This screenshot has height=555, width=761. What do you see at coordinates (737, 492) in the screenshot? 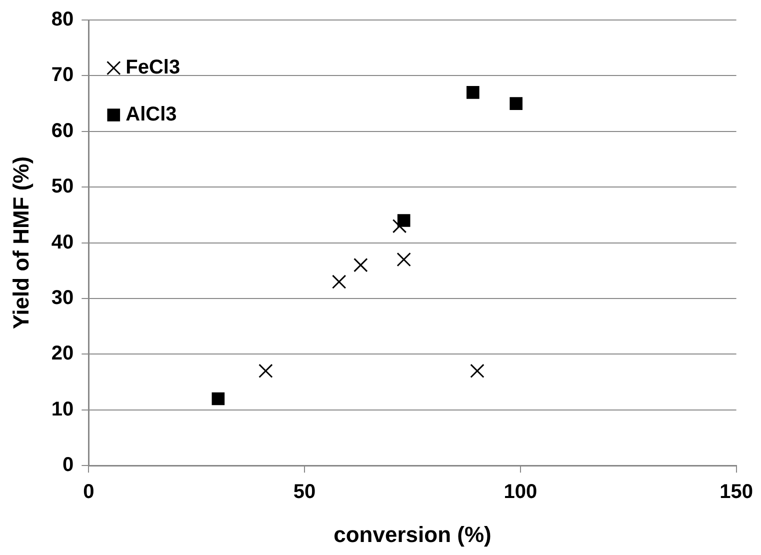
I see `x-tick-label: 150` at bounding box center [737, 492].